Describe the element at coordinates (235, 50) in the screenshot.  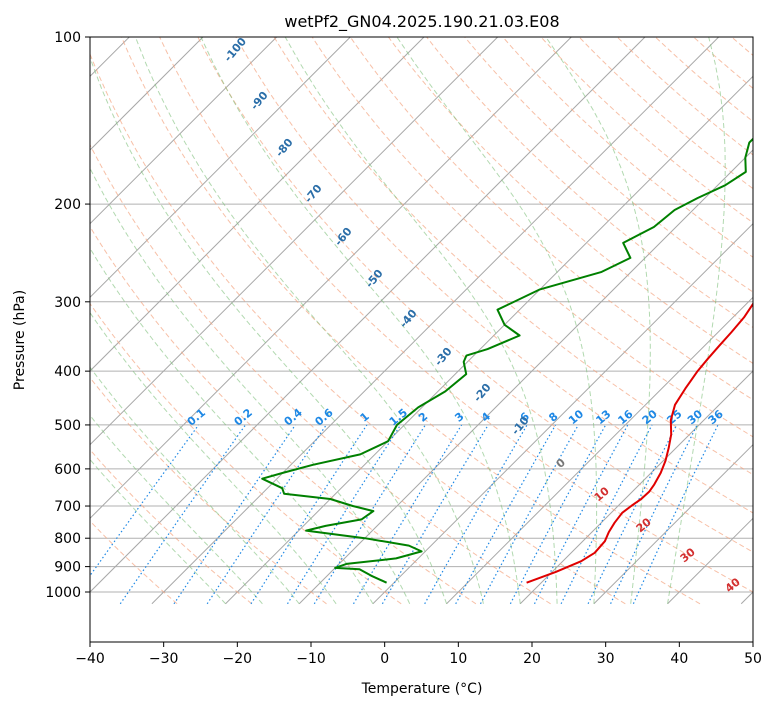
I see `dry-adiabat-label: -100` at that location.